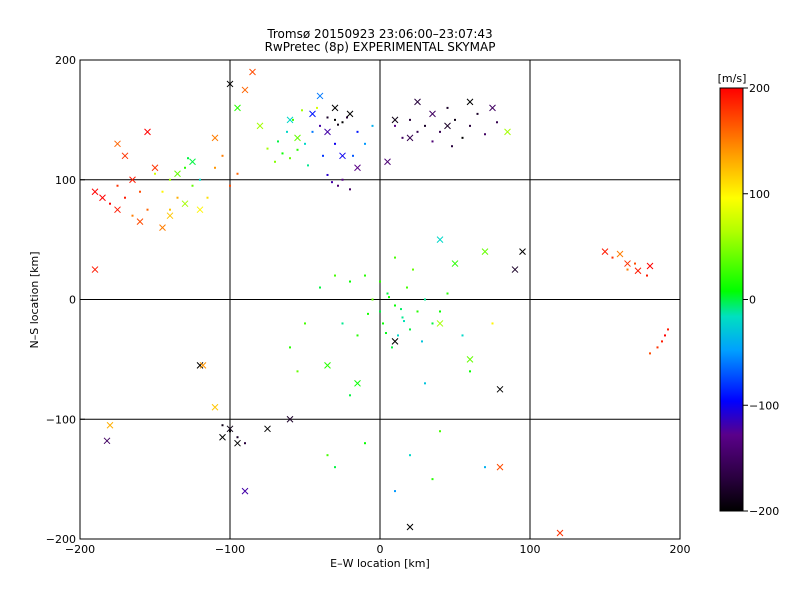 Image resolution: width=800 pixels, height=600 pixels. What do you see at coordinates (761, 300) in the screenshot?
I see `colorbar-ticks: 200 100 0 −100 −200` at bounding box center [761, 300].